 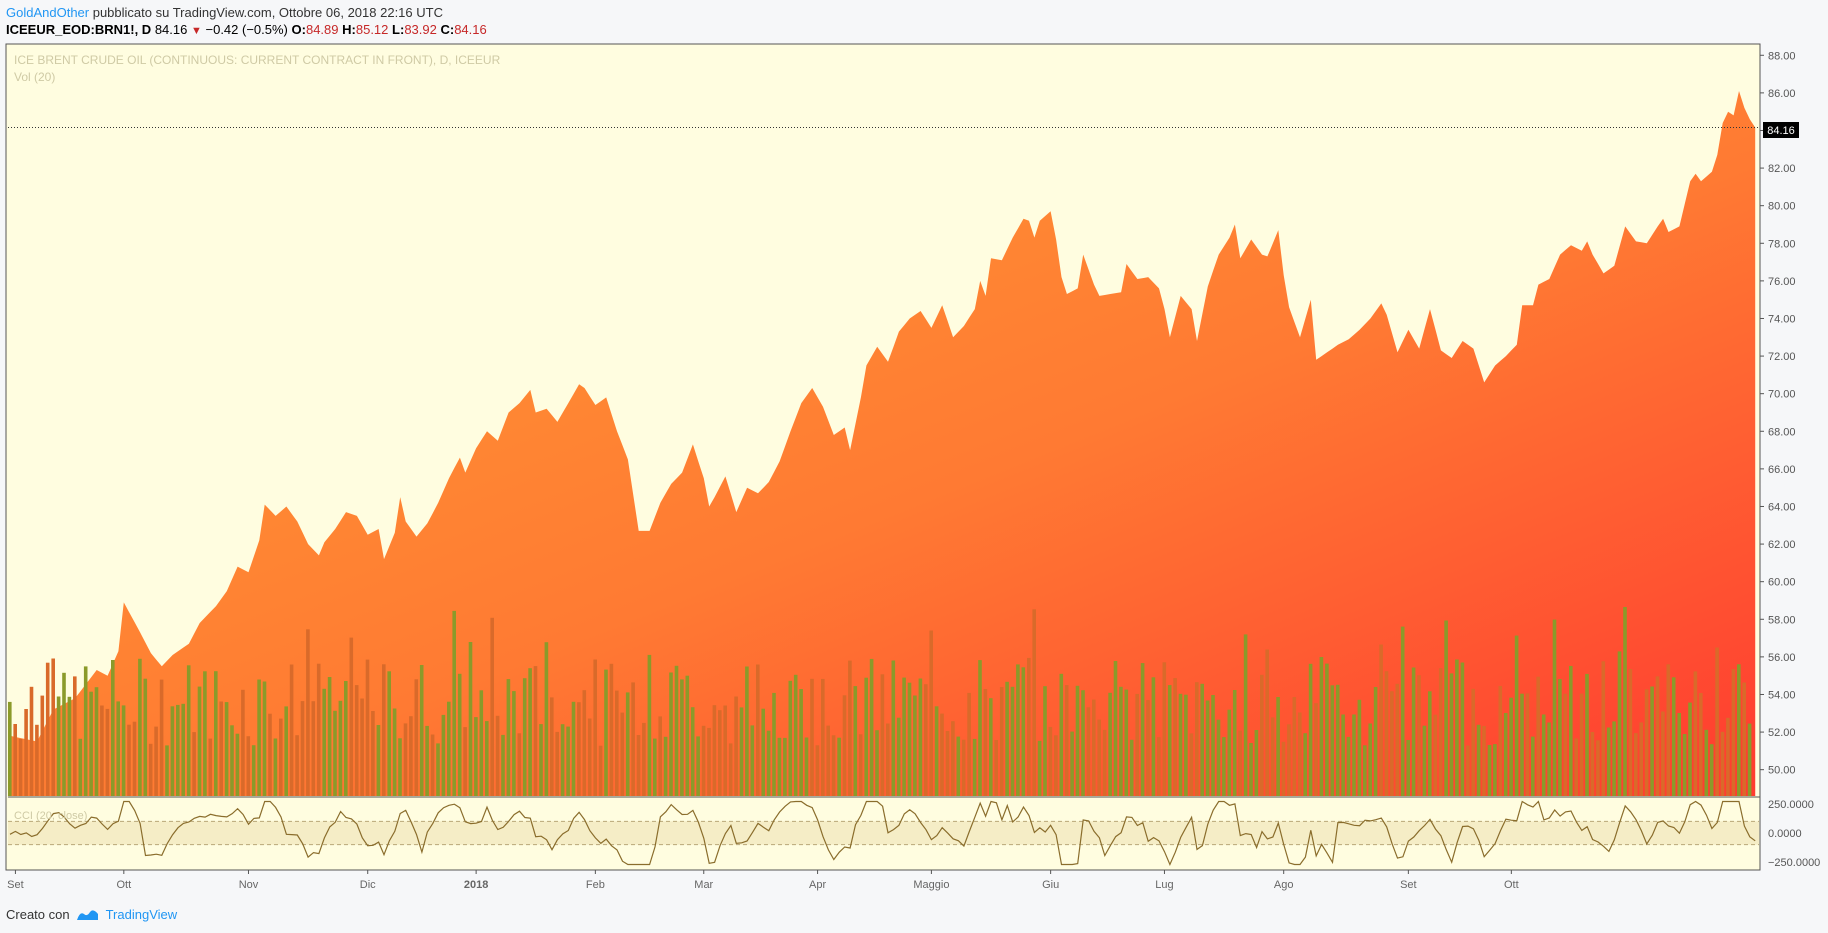 What do you see at coordinates (298, 29) in the screenshot?
I see `open-label: O:` at bounding box center [298, 29].